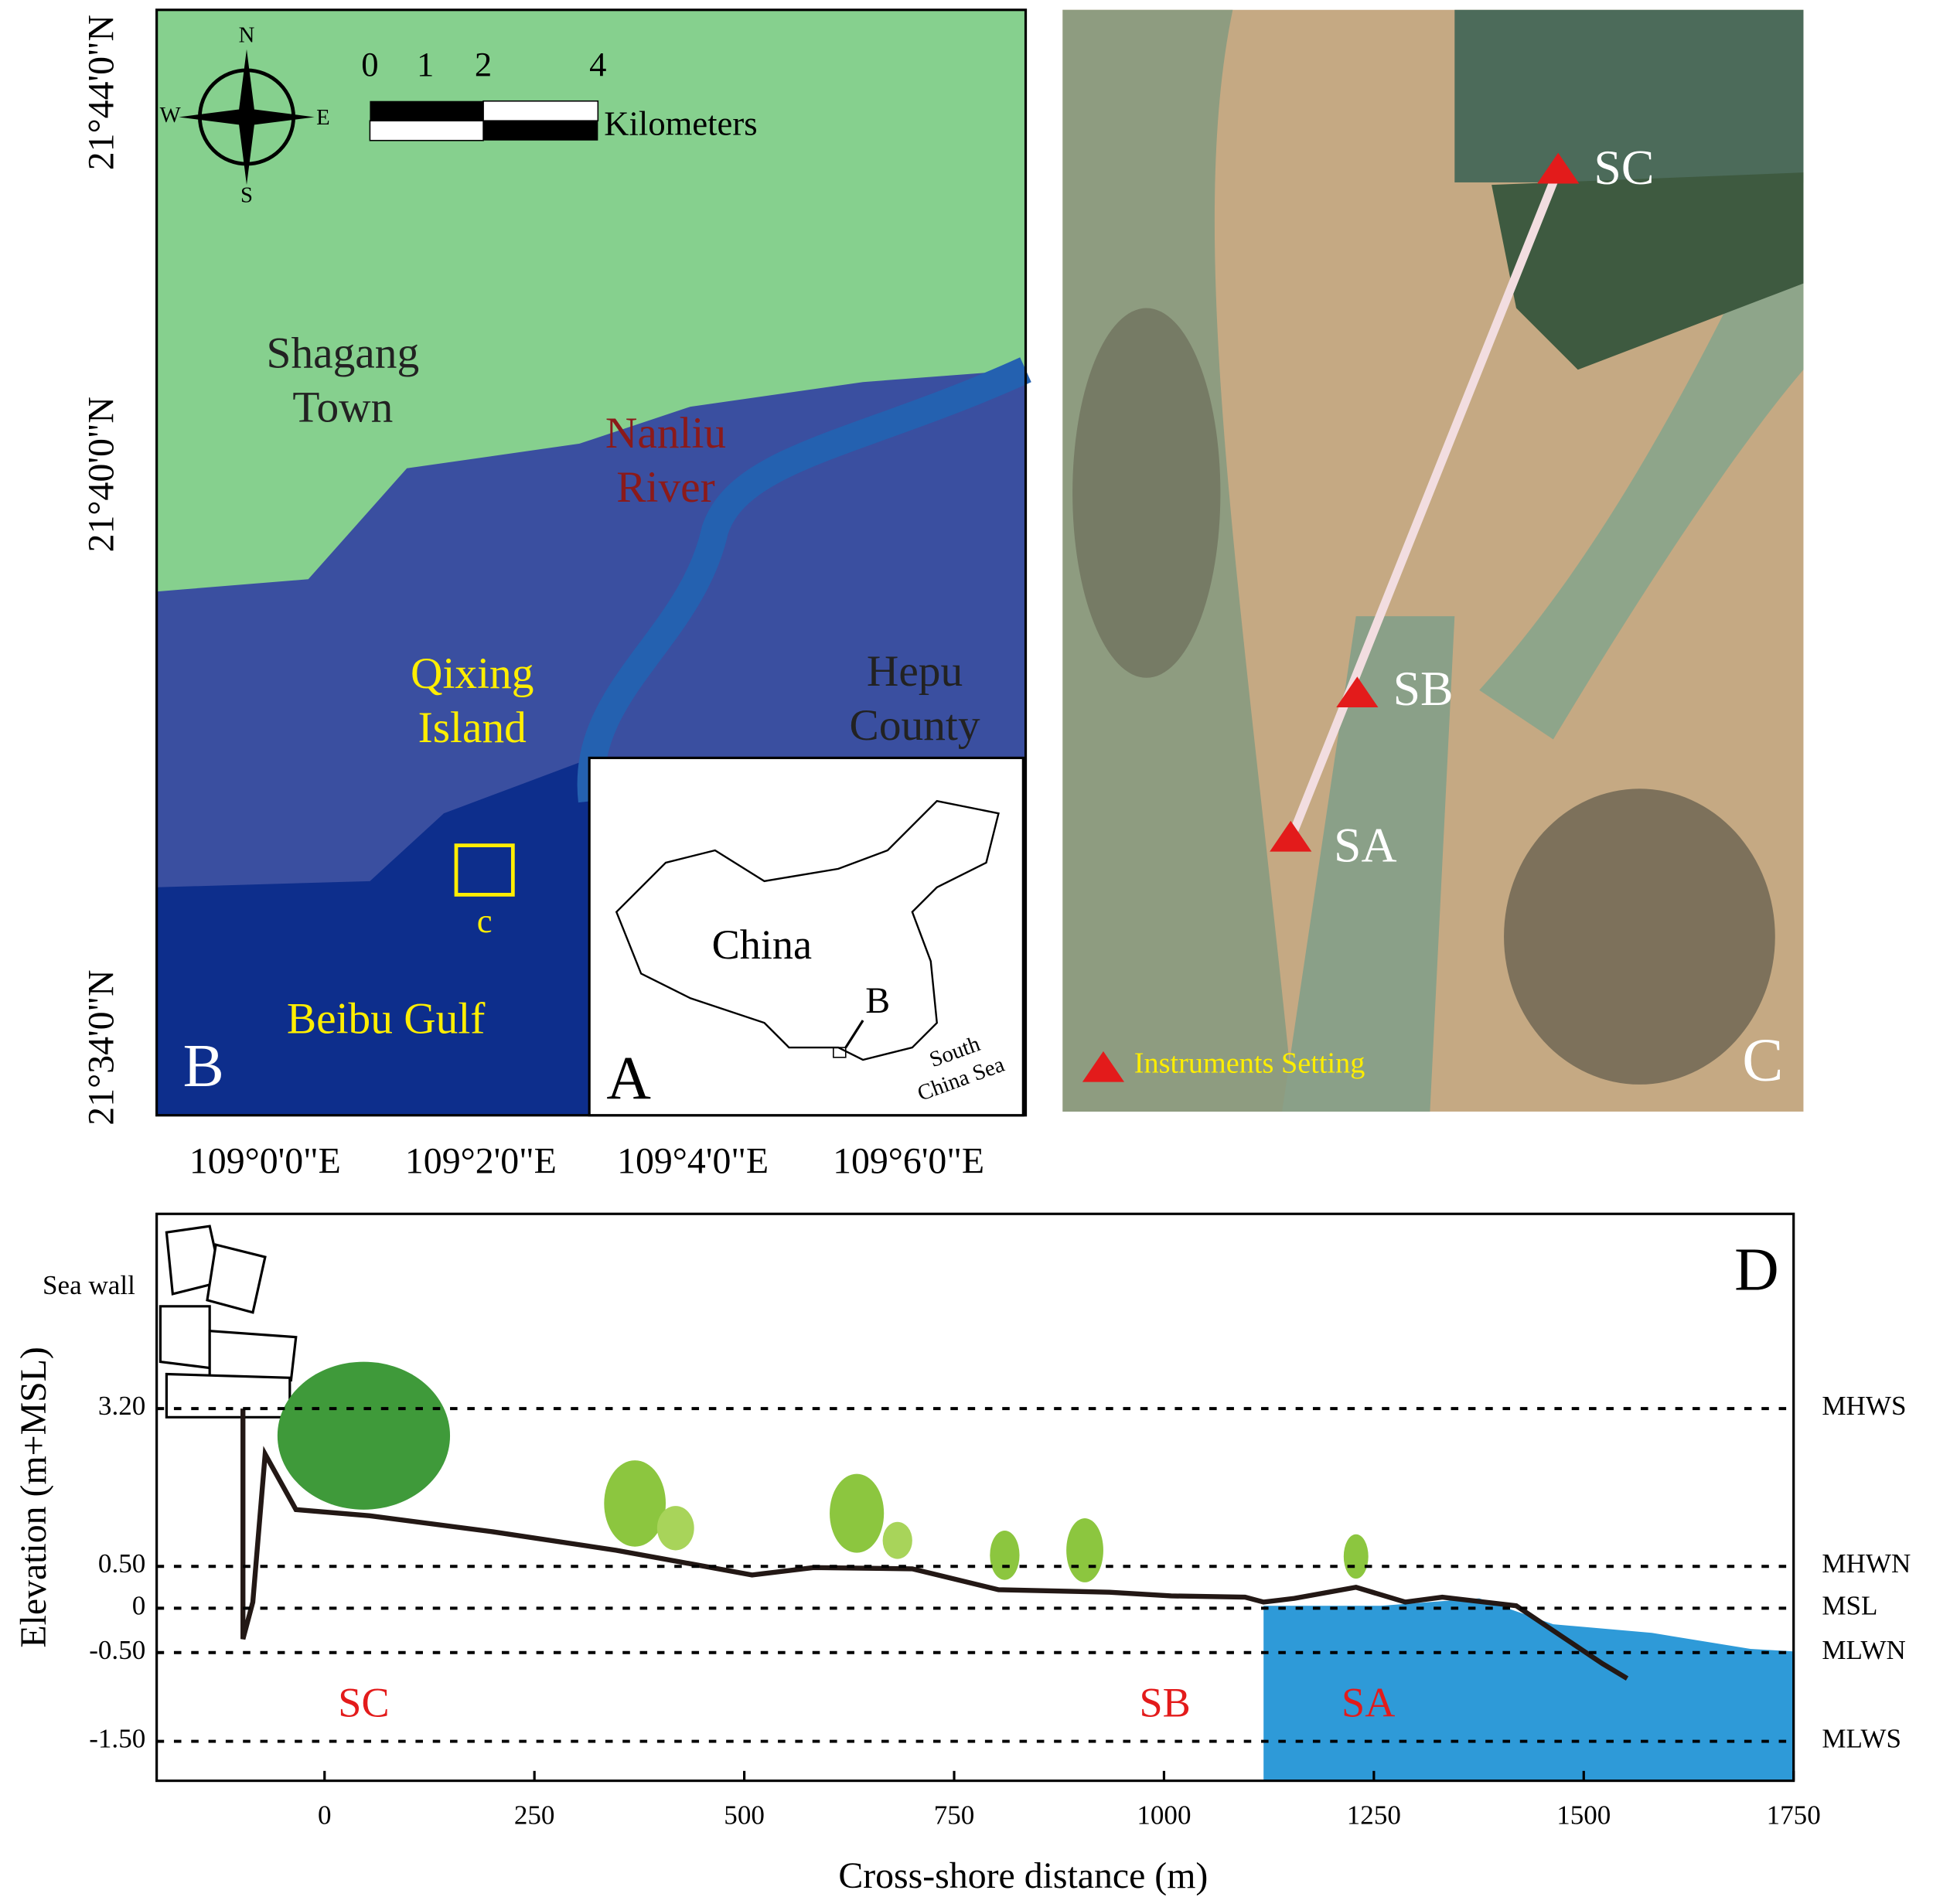 Image resolution: width=1933 pixels, height=1904 pixels. I want to click on latitude-label: 21°34'0"N, so click(102, 1047).